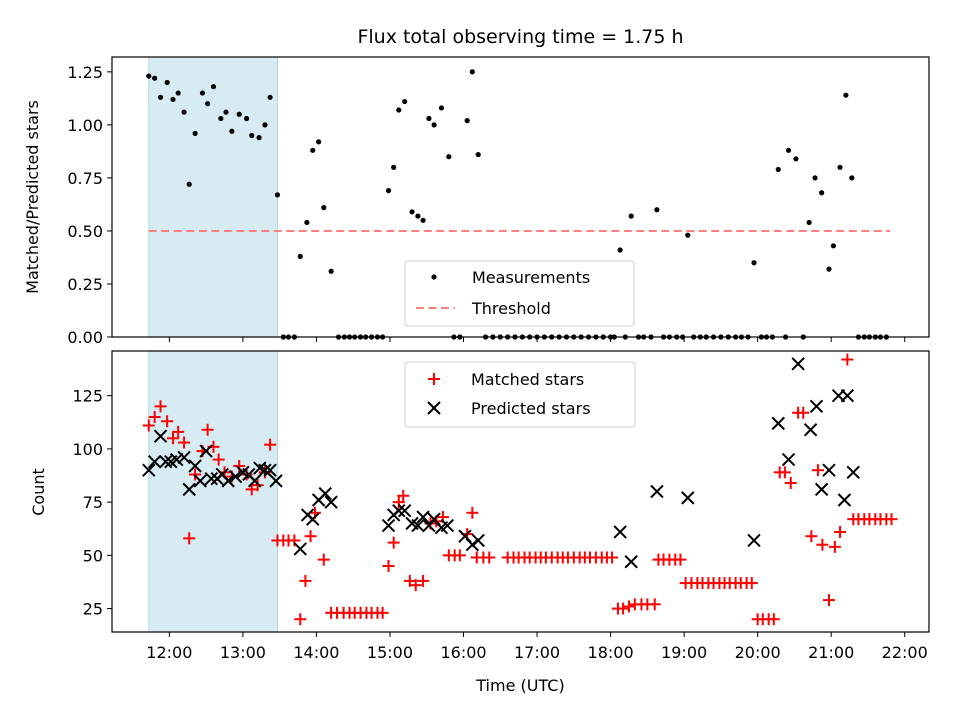 The image size is (960, 720). I want to click on bottom-legend-box, so click(520, 394).